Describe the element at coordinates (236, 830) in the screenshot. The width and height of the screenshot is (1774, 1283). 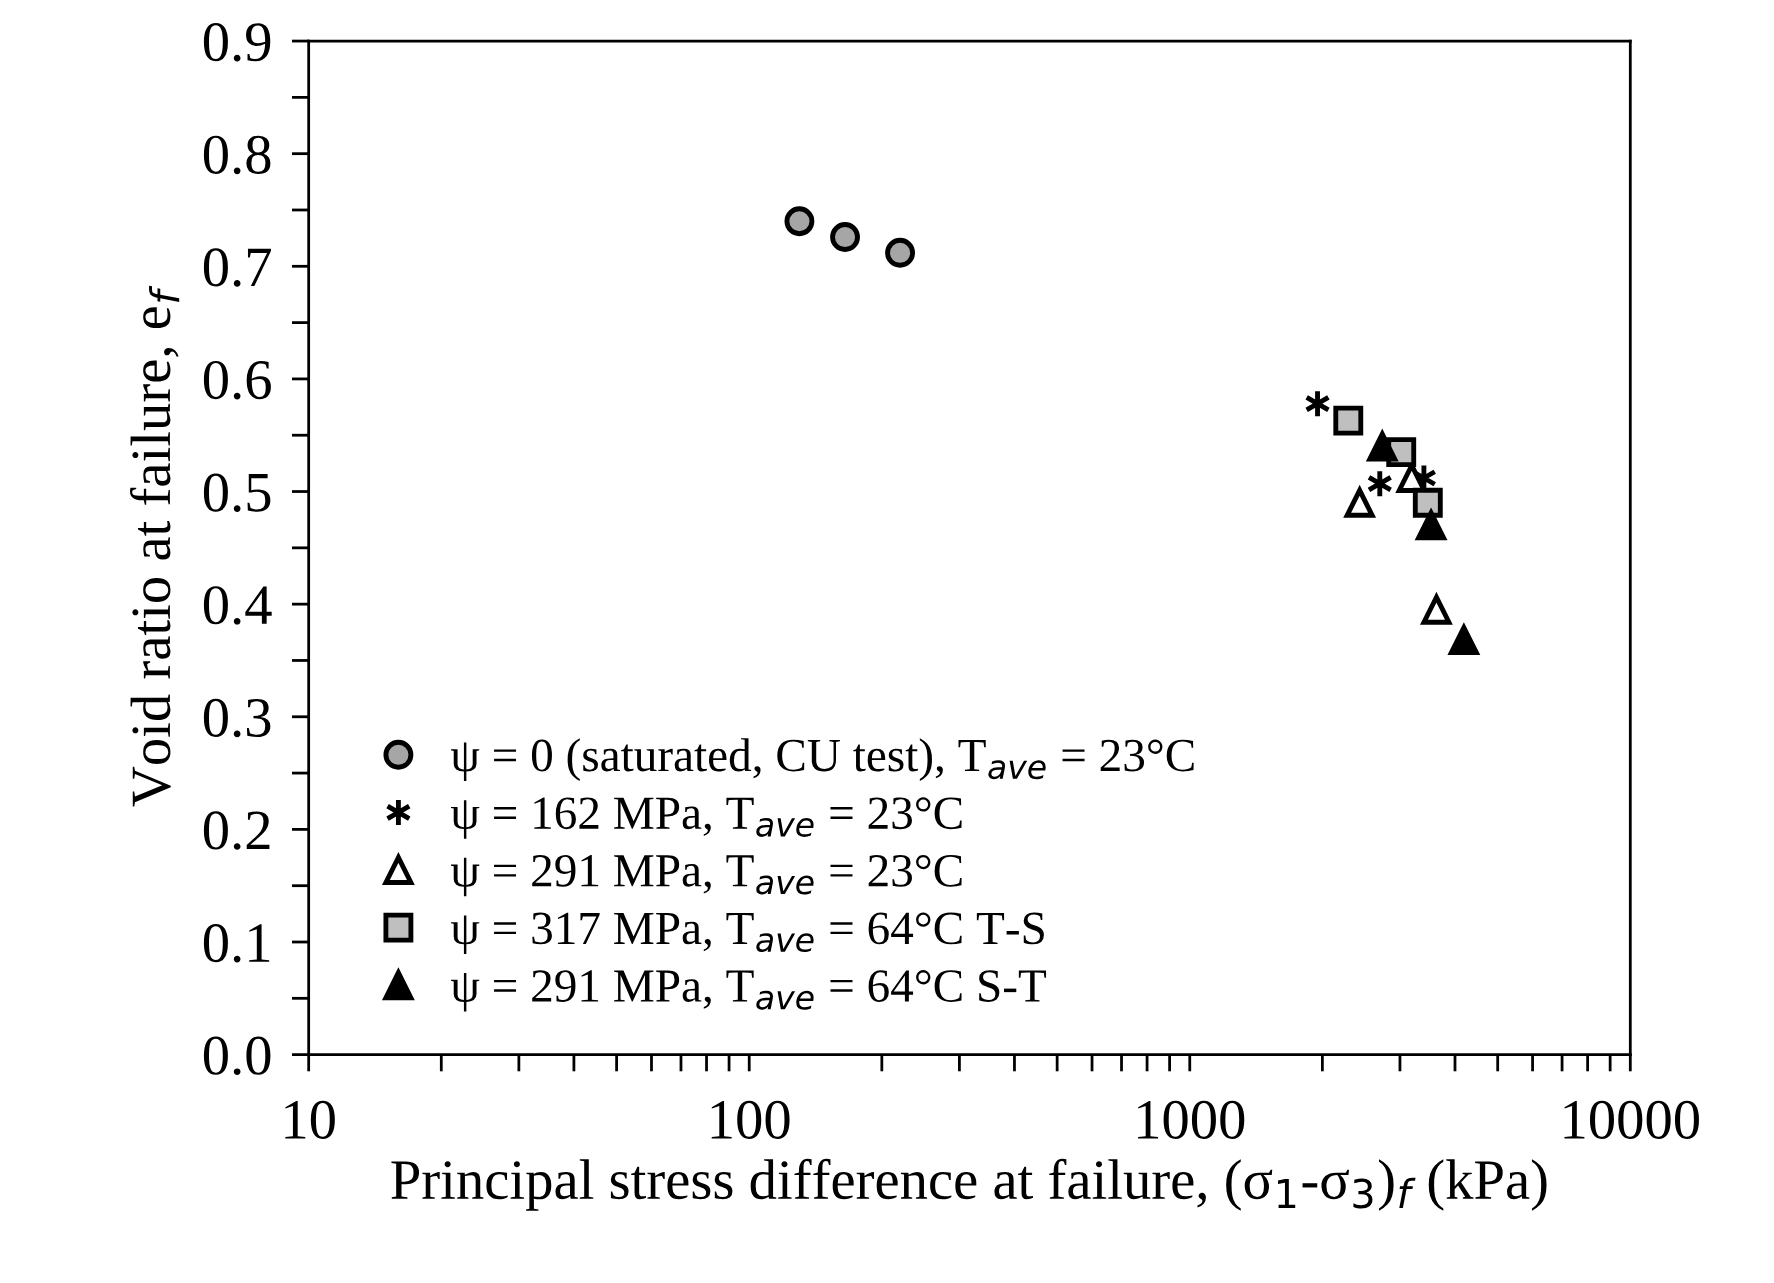
I see `y-tick-label: 0.2` at that location.